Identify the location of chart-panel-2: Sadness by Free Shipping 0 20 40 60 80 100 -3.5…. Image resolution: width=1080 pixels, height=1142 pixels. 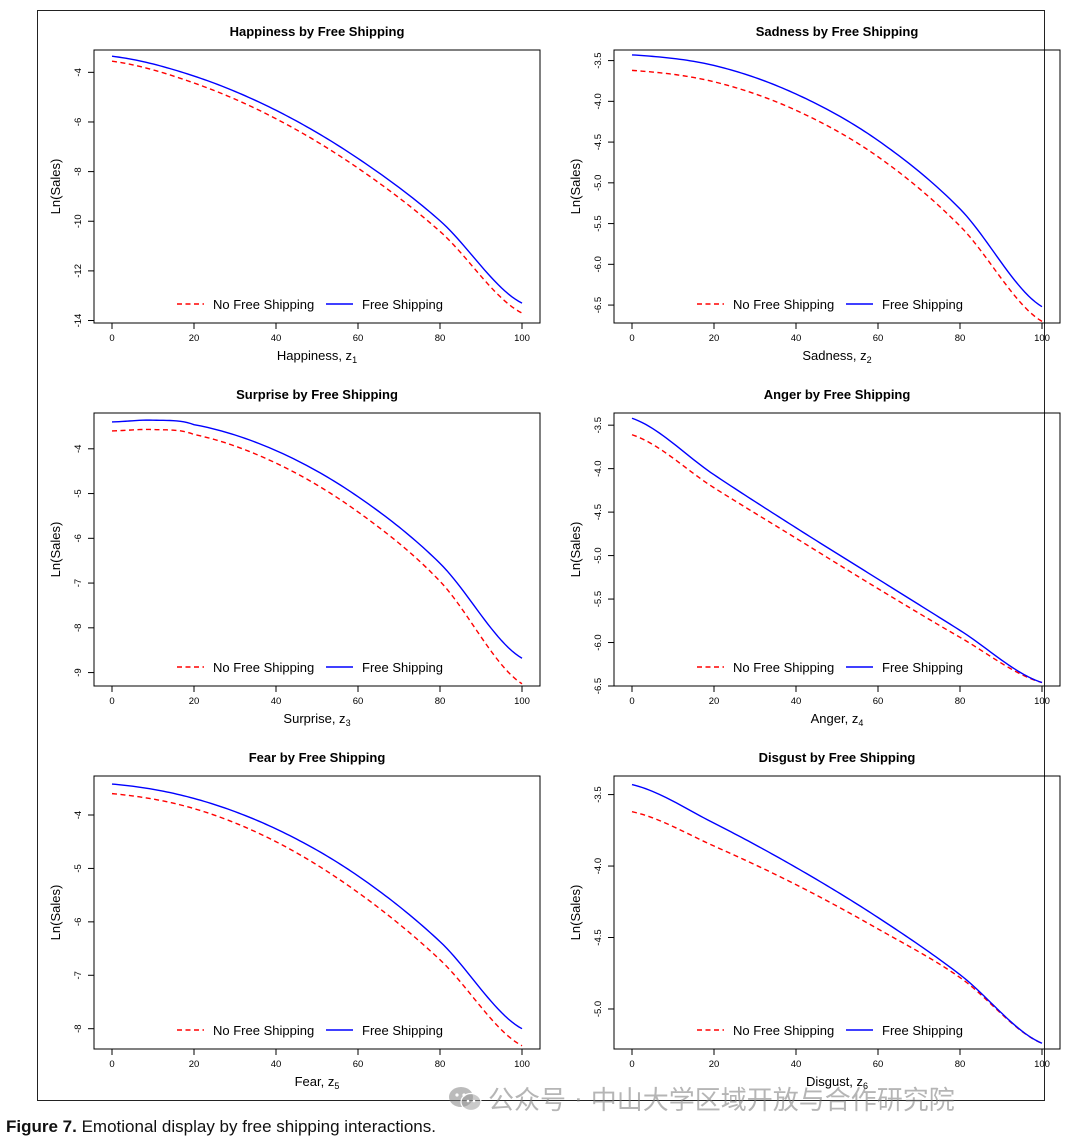
(814, 194).